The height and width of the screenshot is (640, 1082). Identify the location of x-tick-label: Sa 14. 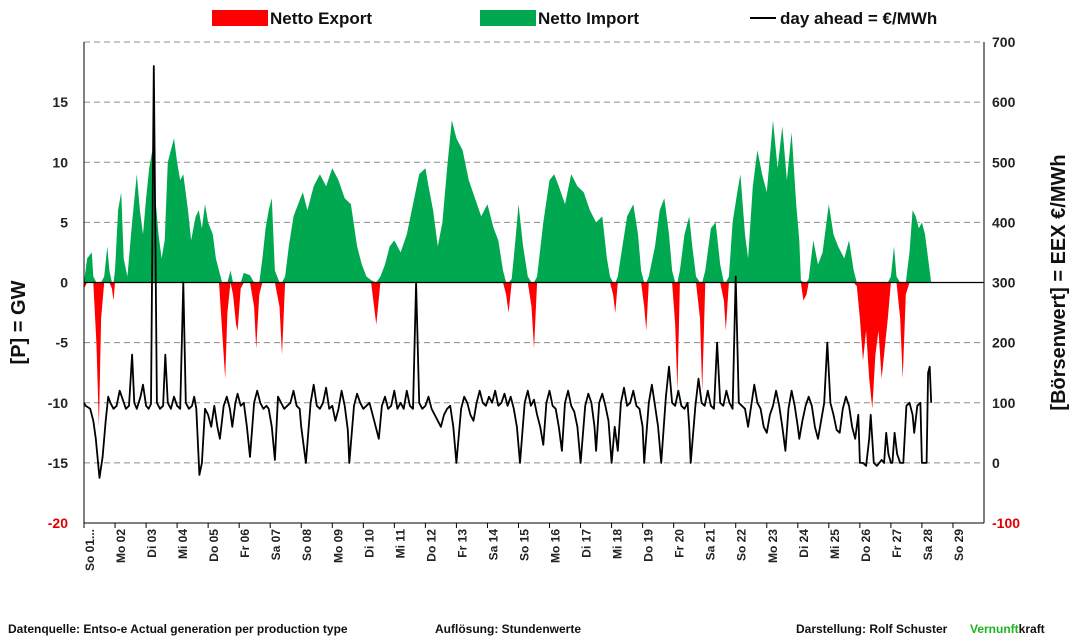
(493, 545).